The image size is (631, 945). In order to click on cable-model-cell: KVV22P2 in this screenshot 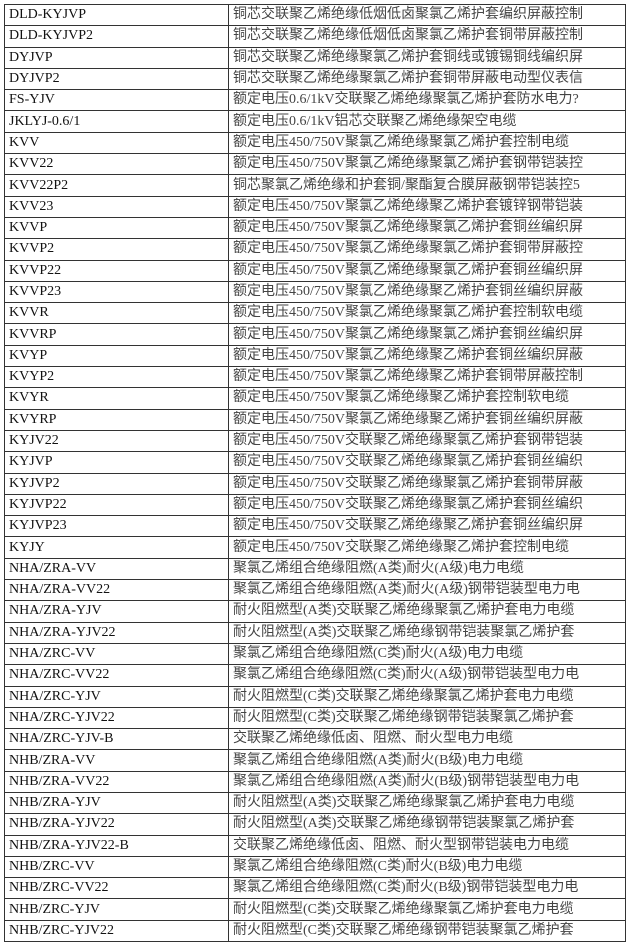, I will do `click(116, 185)`.